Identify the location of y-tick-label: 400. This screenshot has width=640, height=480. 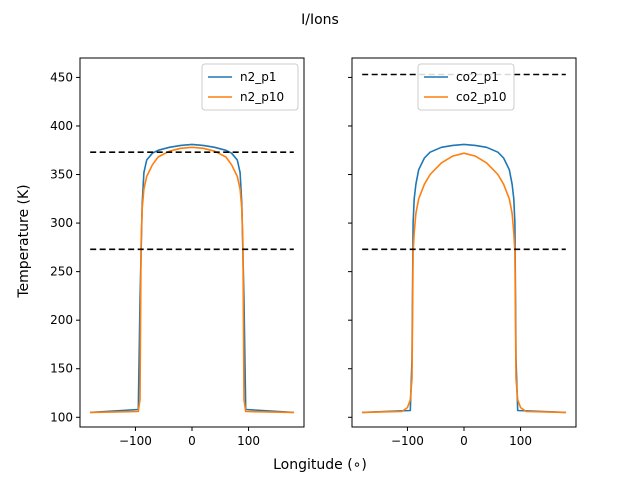
(61, 126).